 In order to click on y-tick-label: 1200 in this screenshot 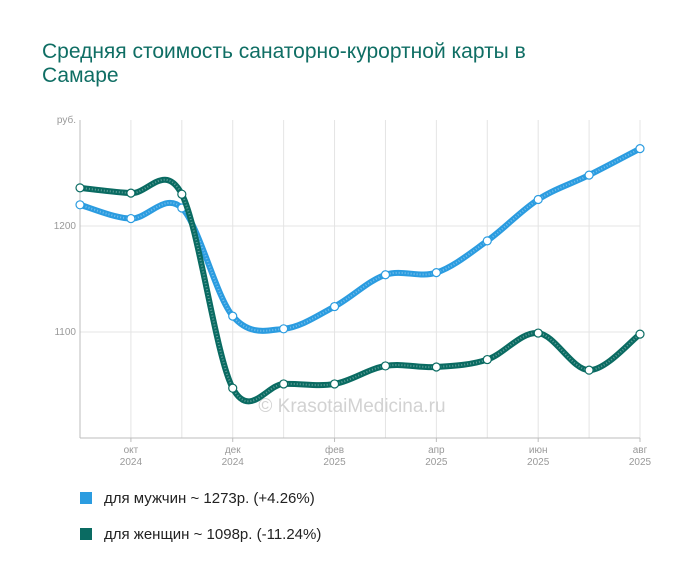, I will do `click(65, 226)`.